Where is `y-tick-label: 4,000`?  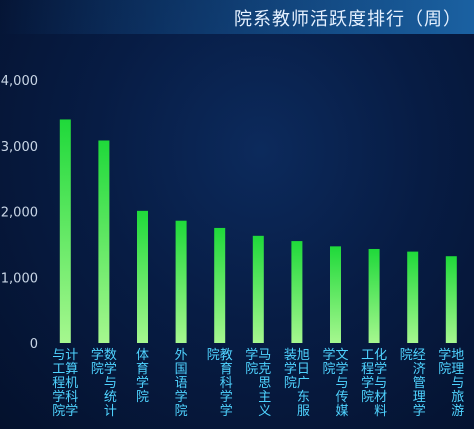 y-tick-label: 4,000 is located at coordinates (19, 81).